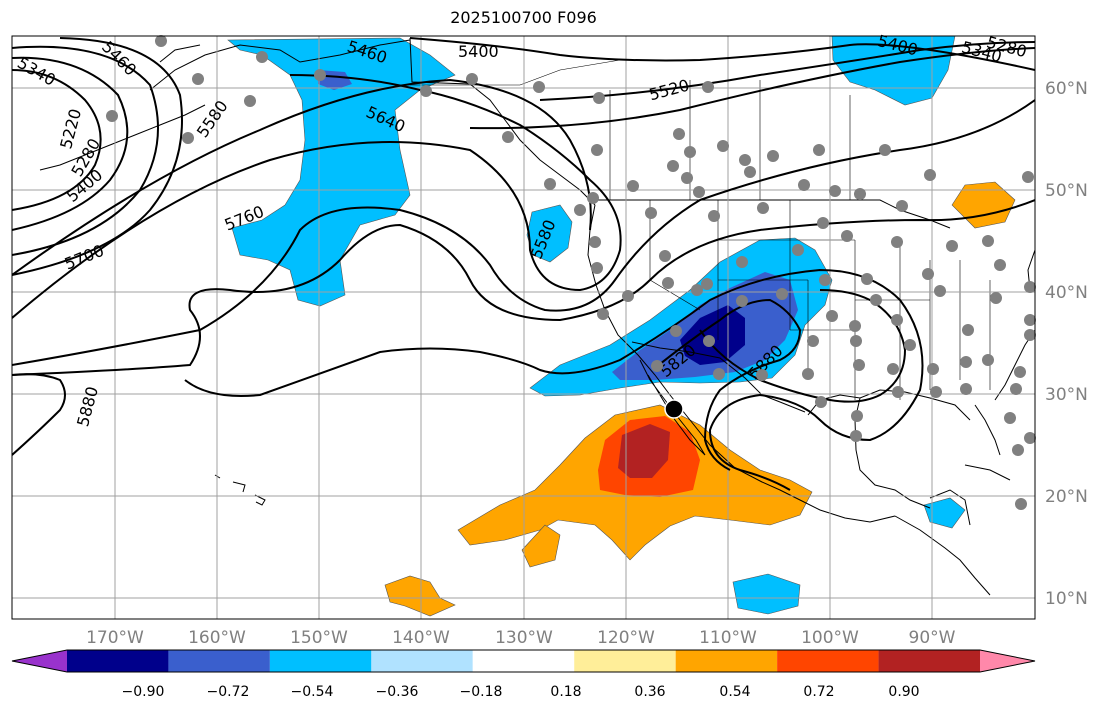  I want to click on colorbar-outline, so click(523, 661).